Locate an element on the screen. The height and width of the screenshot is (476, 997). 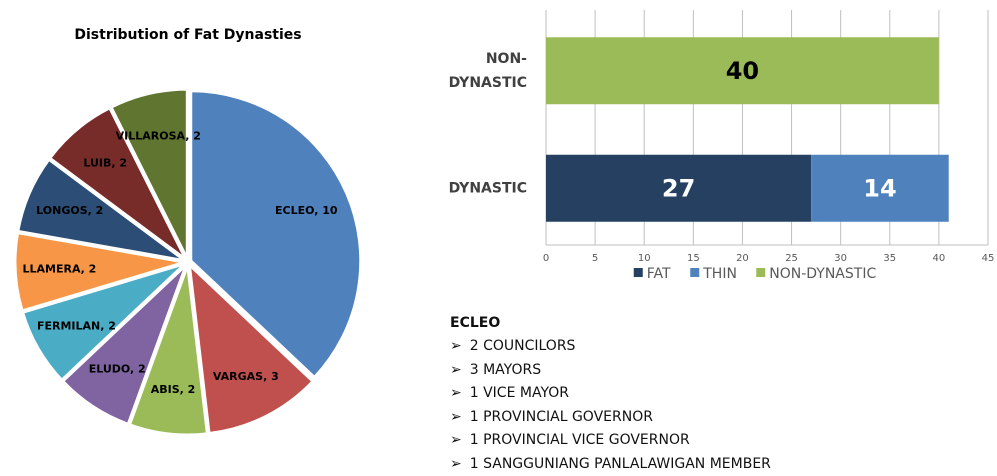
slice-label: FERMILAN, 2 is located at coordinates (76, 325).